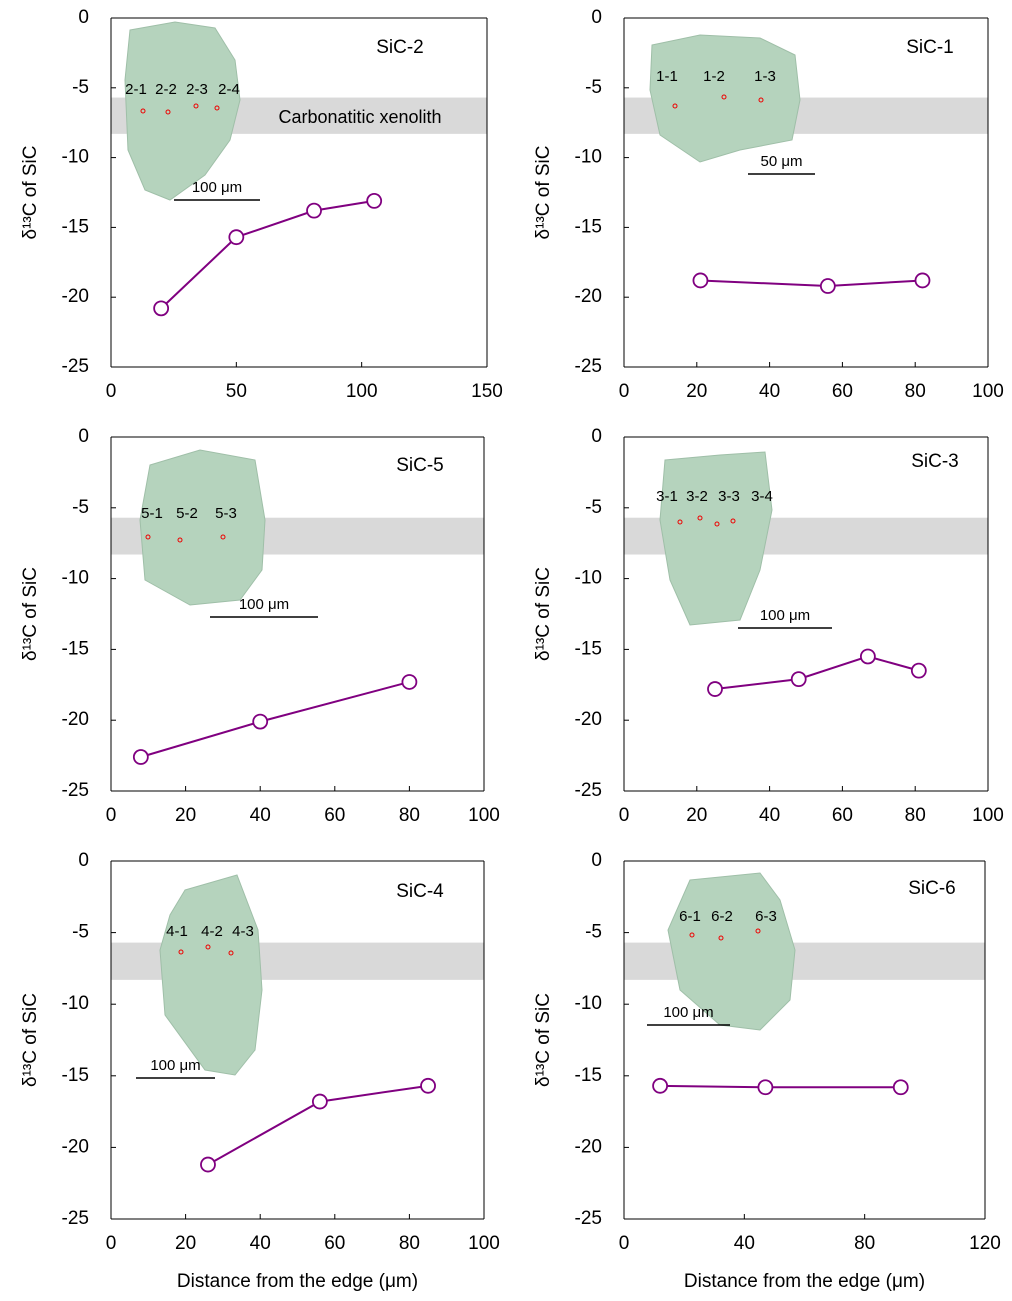  I want to click on spot-label: 3-3, so click(729, 496).